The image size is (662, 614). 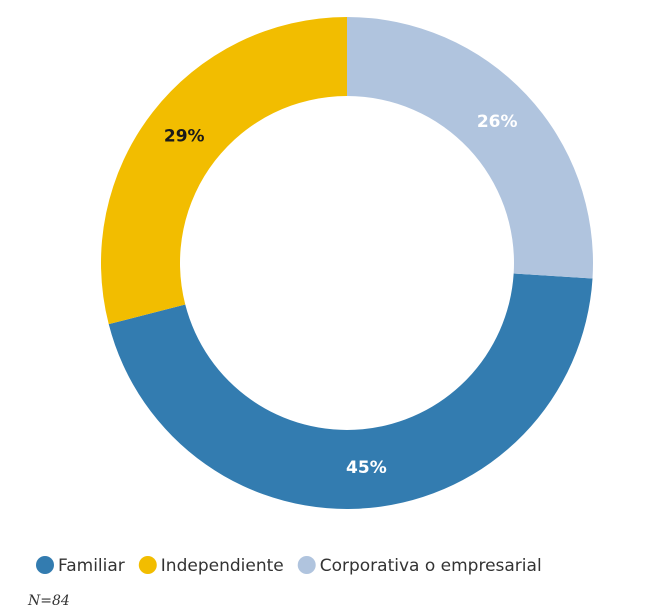 What do you see at coordinates (48, 601) in the screenshot?
I see `note: N=84` at bounding box center [48, 601].